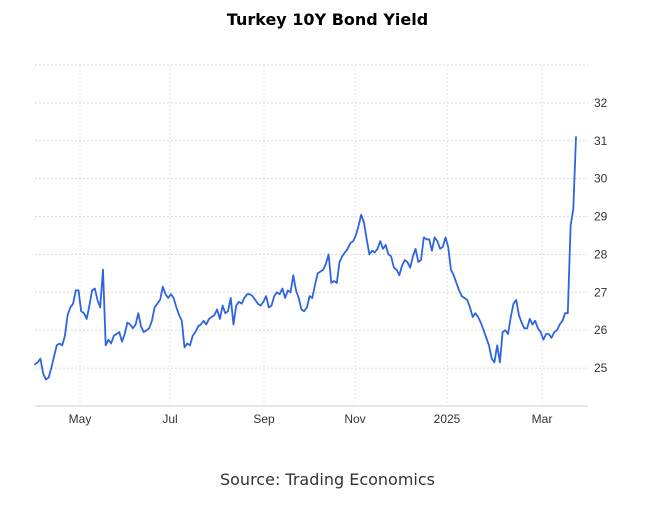  What do you see at coordinates (601, 103) in the screenshot?
I see `y-tick-label: 32` at bounding box center [601, 103].